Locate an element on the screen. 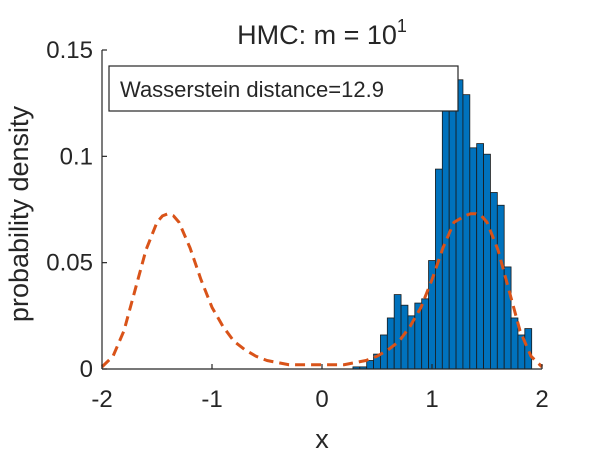 The height and width of the screenshot is (463, 598). y-tick-label: 0.15 is located at coordinates (69, 50).